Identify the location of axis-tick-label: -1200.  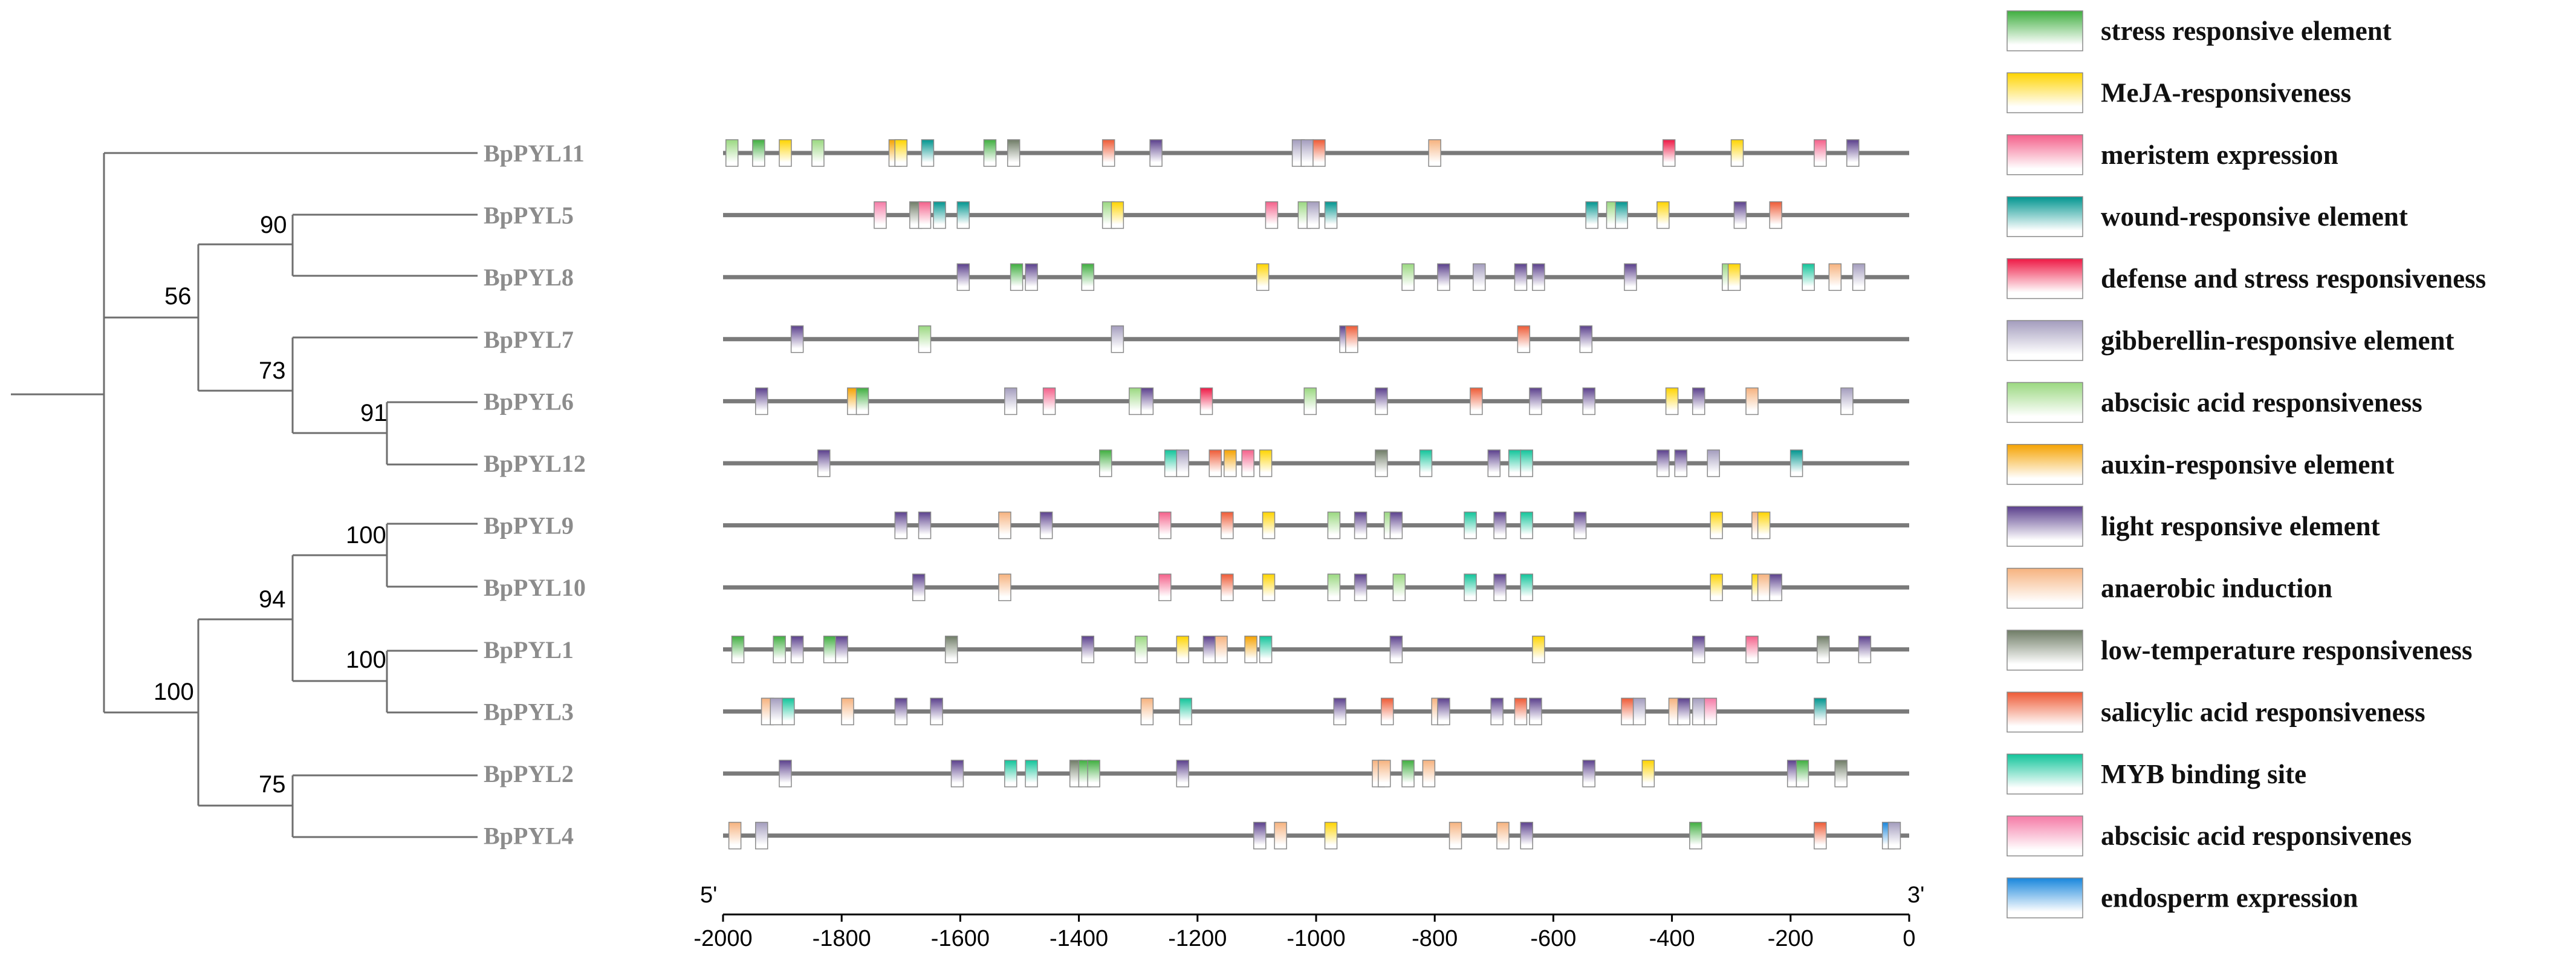
(1197, 938).